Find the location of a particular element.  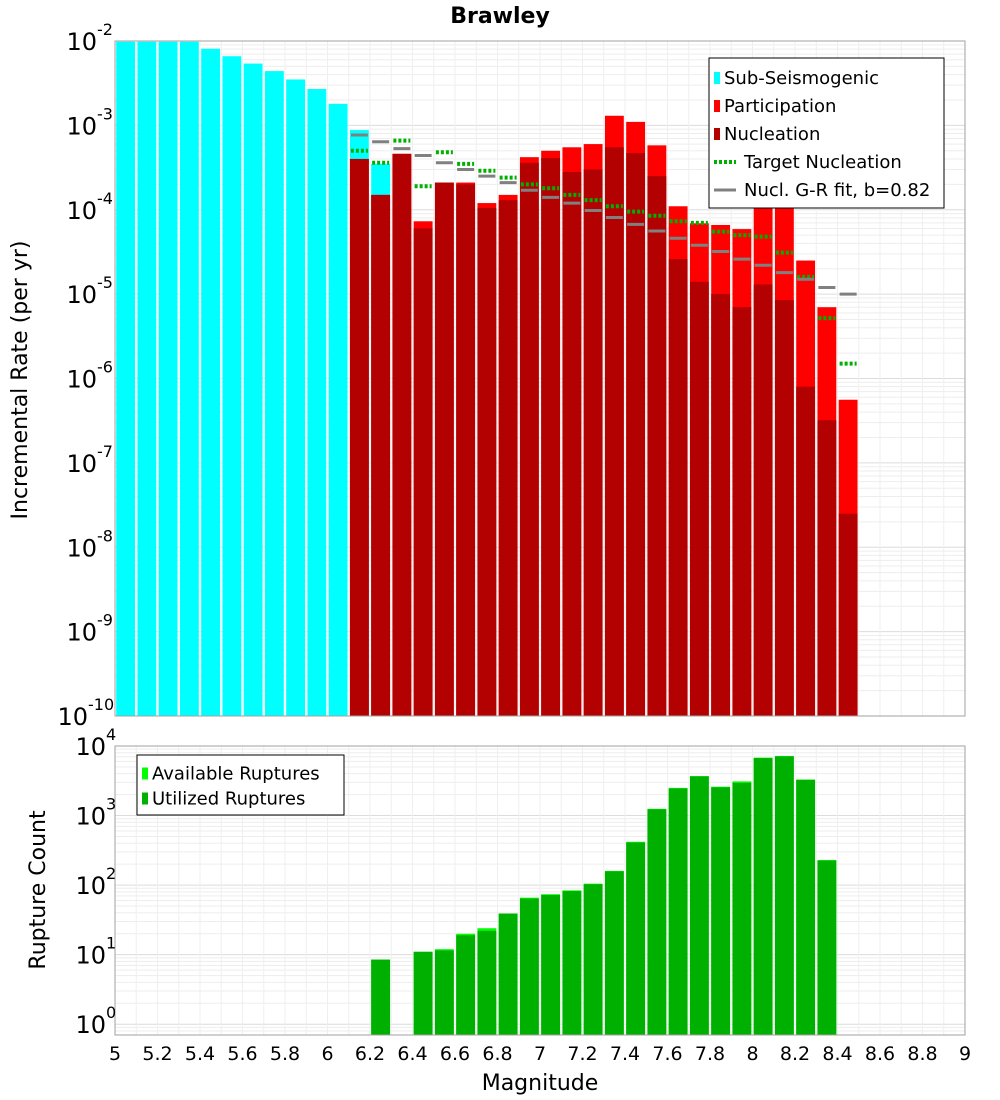

x-tick-label: 6 is located at coordinates (327, 1054).